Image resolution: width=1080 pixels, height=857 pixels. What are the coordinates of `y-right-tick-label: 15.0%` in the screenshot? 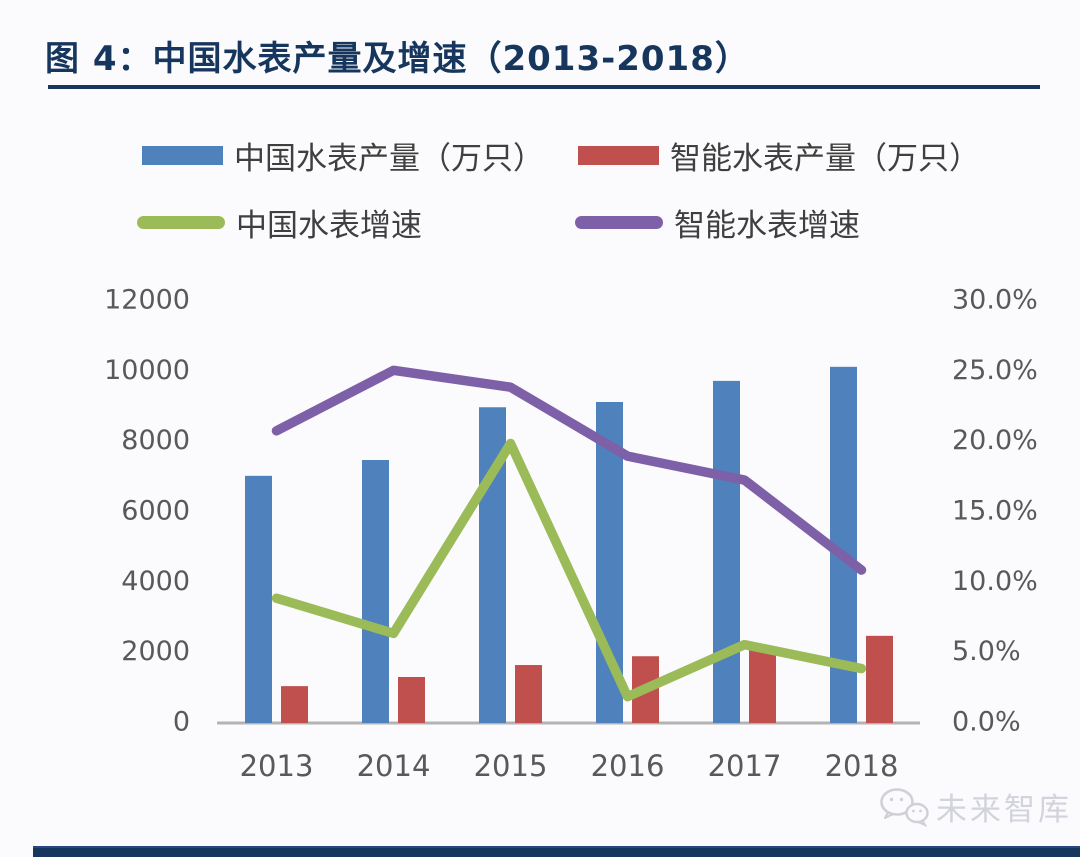 It's located at (995, 511).